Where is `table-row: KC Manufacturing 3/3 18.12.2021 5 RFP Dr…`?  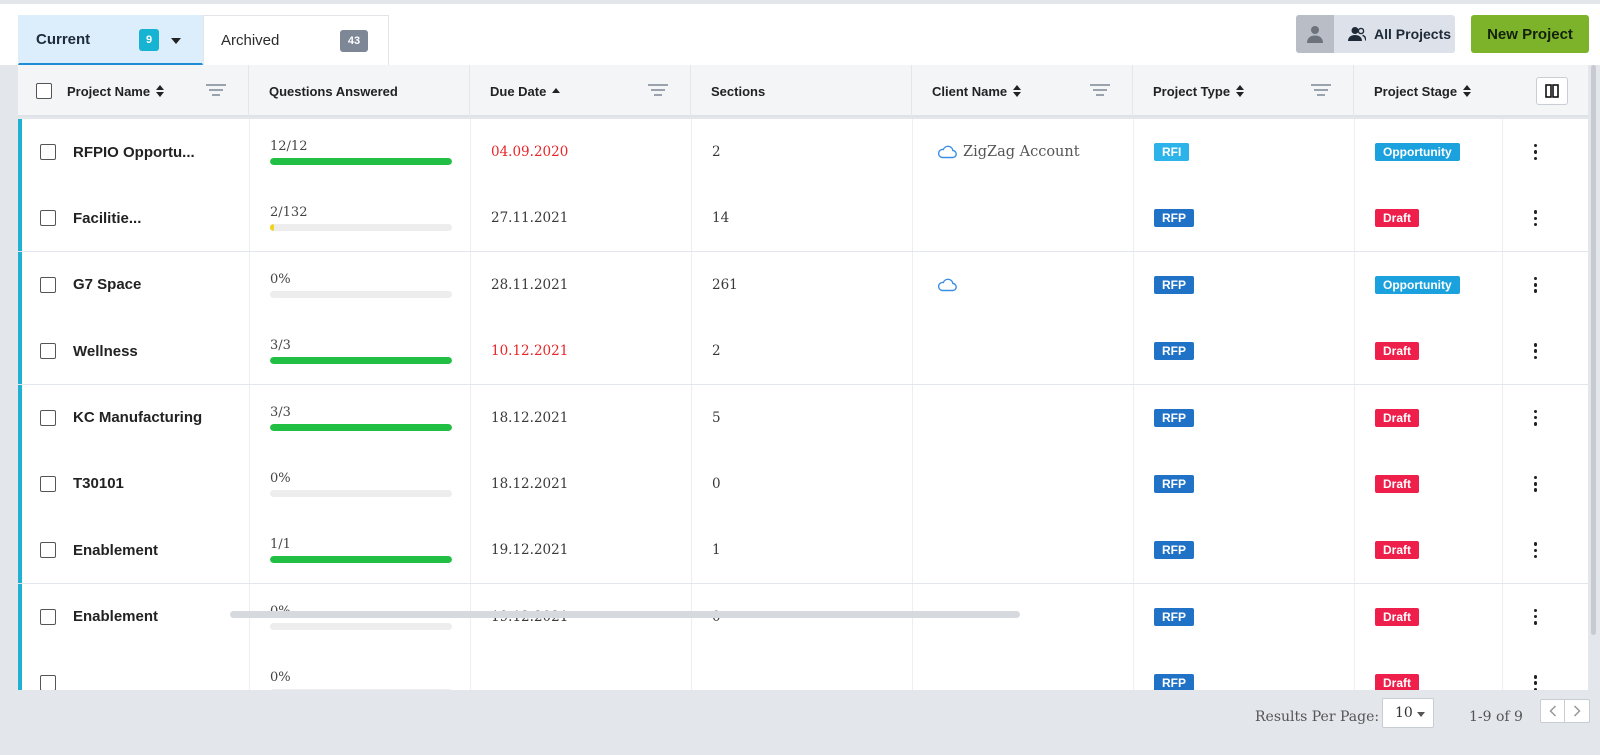 table-row: KC Manufacturing 3/3 18.12.2021 5 RFP Dr… is located at coordinates (803, 417).